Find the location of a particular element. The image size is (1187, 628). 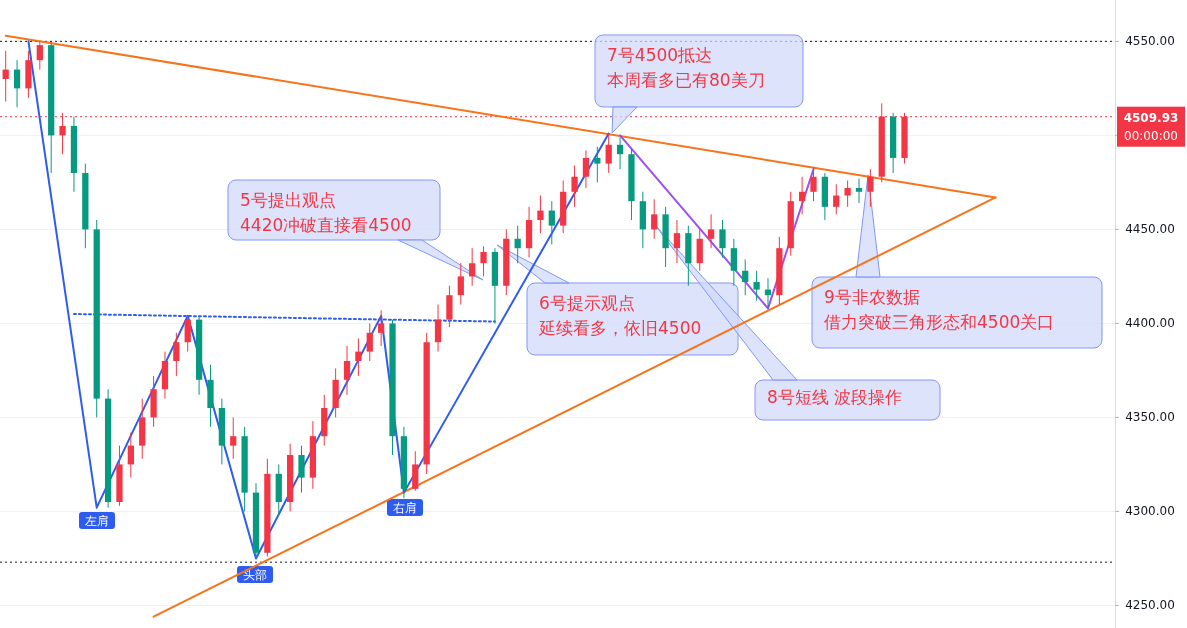

y-tick-label: 4350.00 is located at coordinates (1150, 417).